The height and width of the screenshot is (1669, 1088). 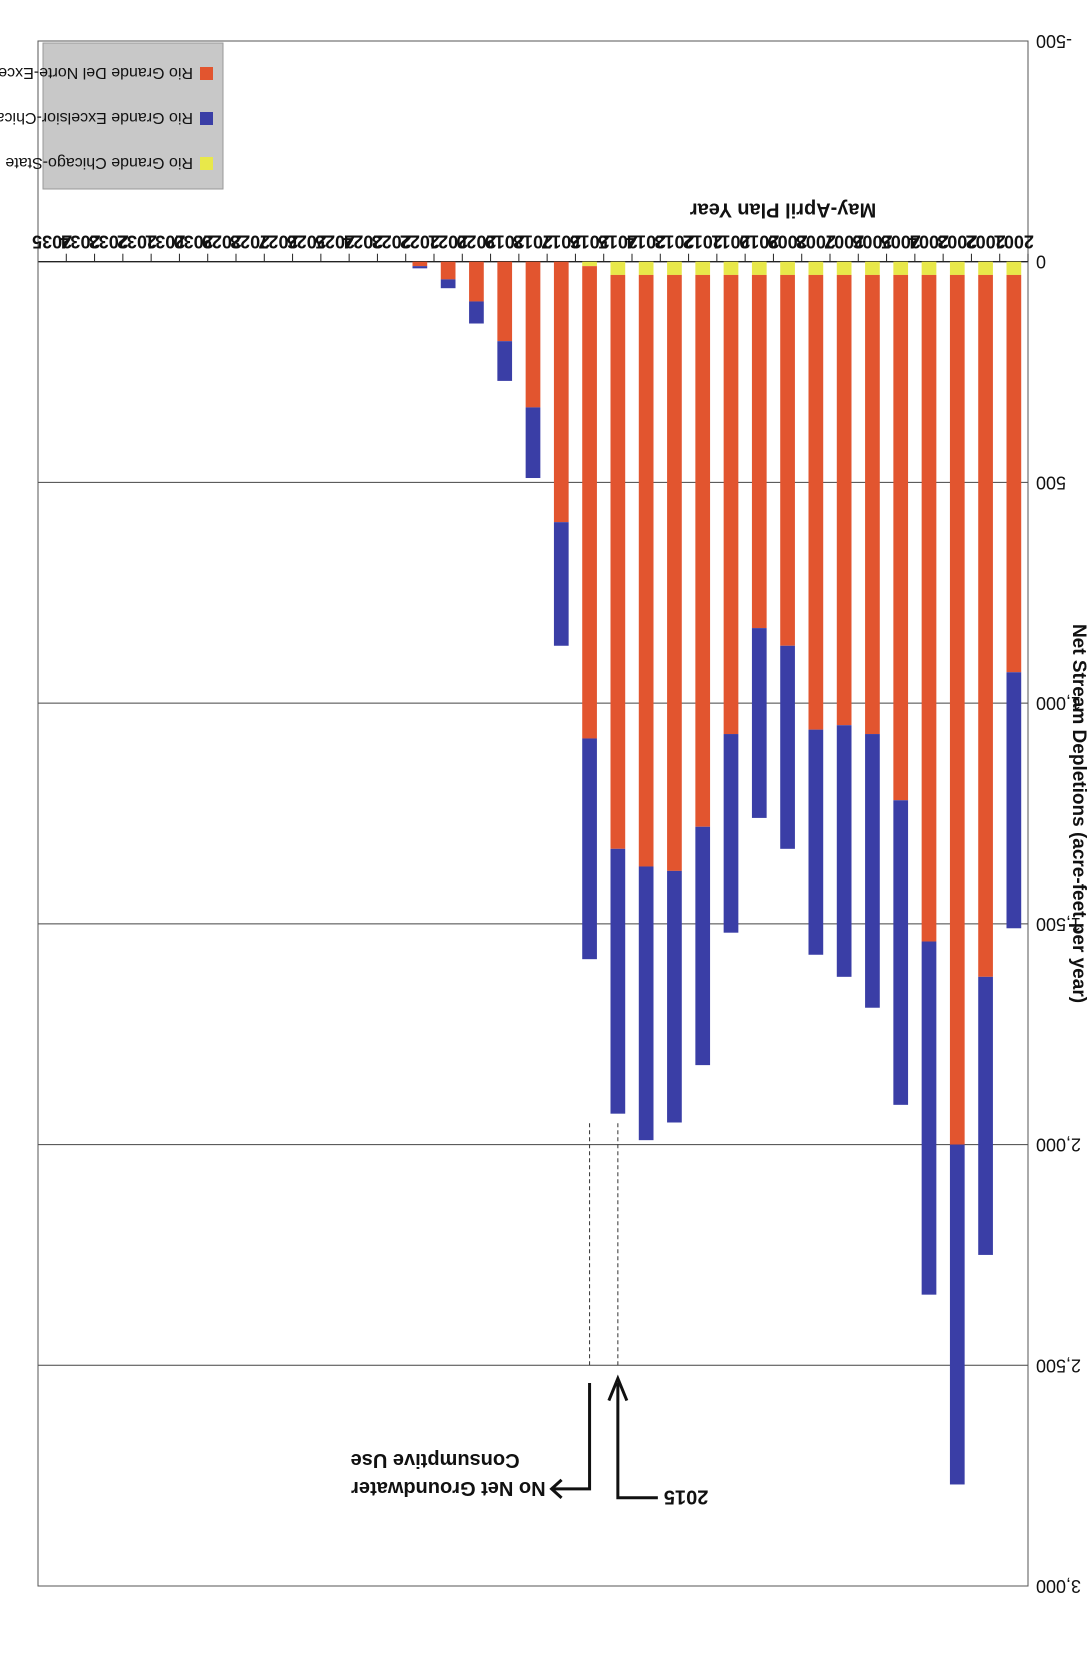 I want to click on bar-2012-rio-grande-excelsior-chicago, so click(x=703, y=946).